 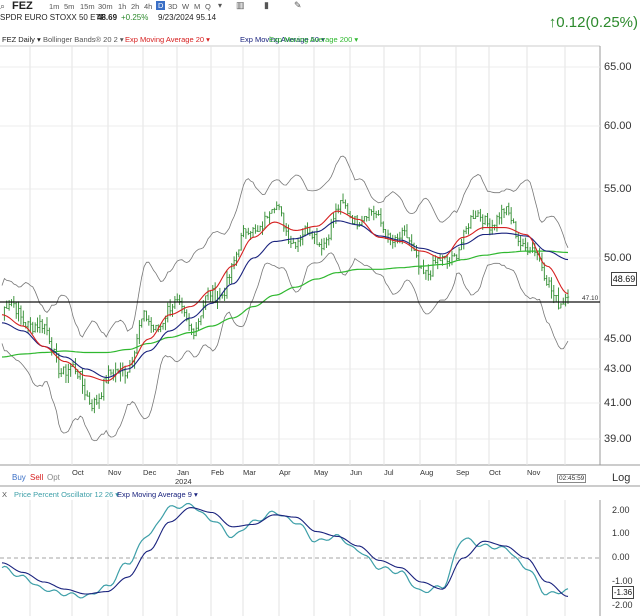 What do you see at coordinates (206, 17) in the screenshot?
I see `quote-close: 95.14` at bounding box center [206, 17].